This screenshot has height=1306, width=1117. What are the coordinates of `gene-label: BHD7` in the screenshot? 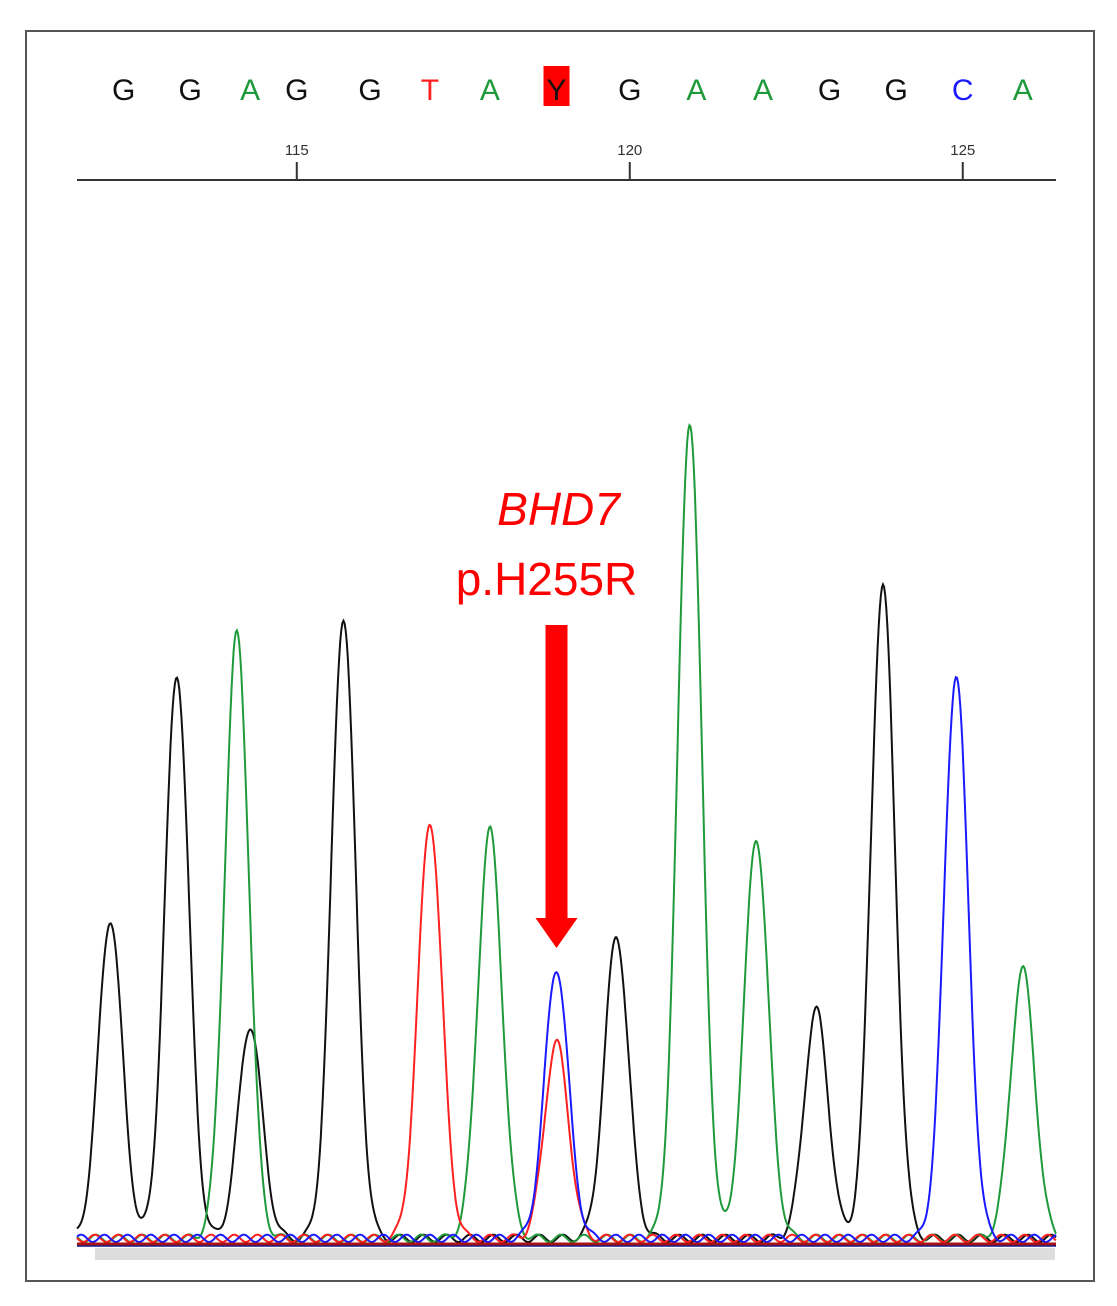 It's located at (559, 509).